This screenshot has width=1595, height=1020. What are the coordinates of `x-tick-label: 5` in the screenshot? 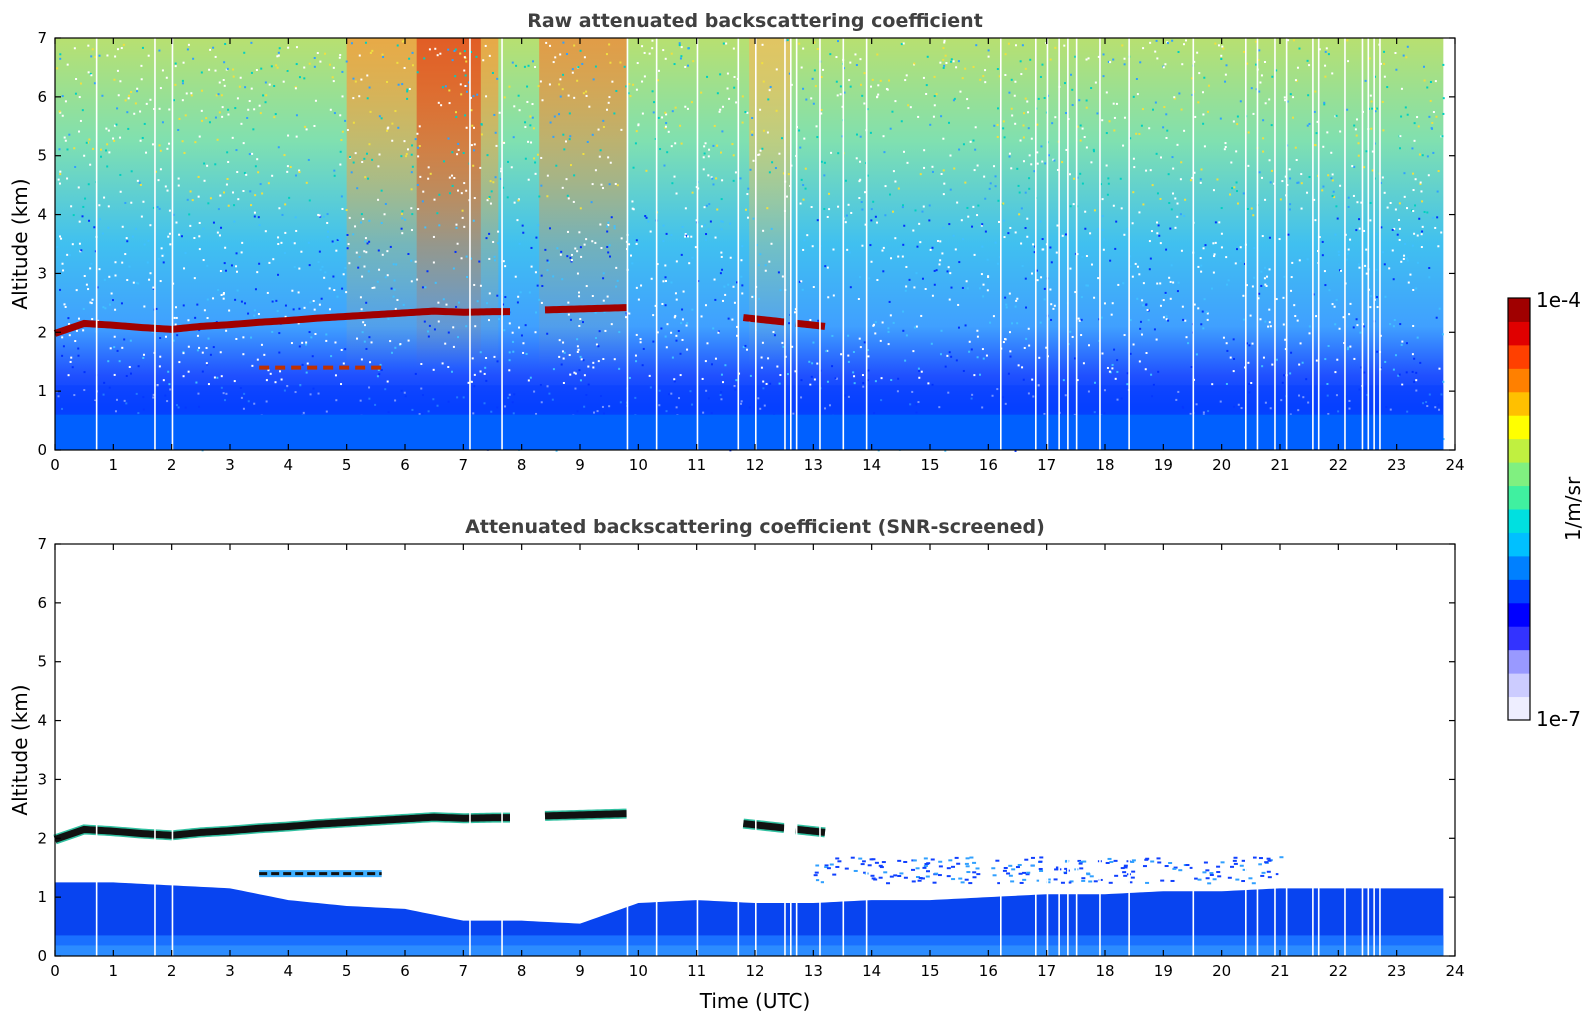 It's located at (347, 465).